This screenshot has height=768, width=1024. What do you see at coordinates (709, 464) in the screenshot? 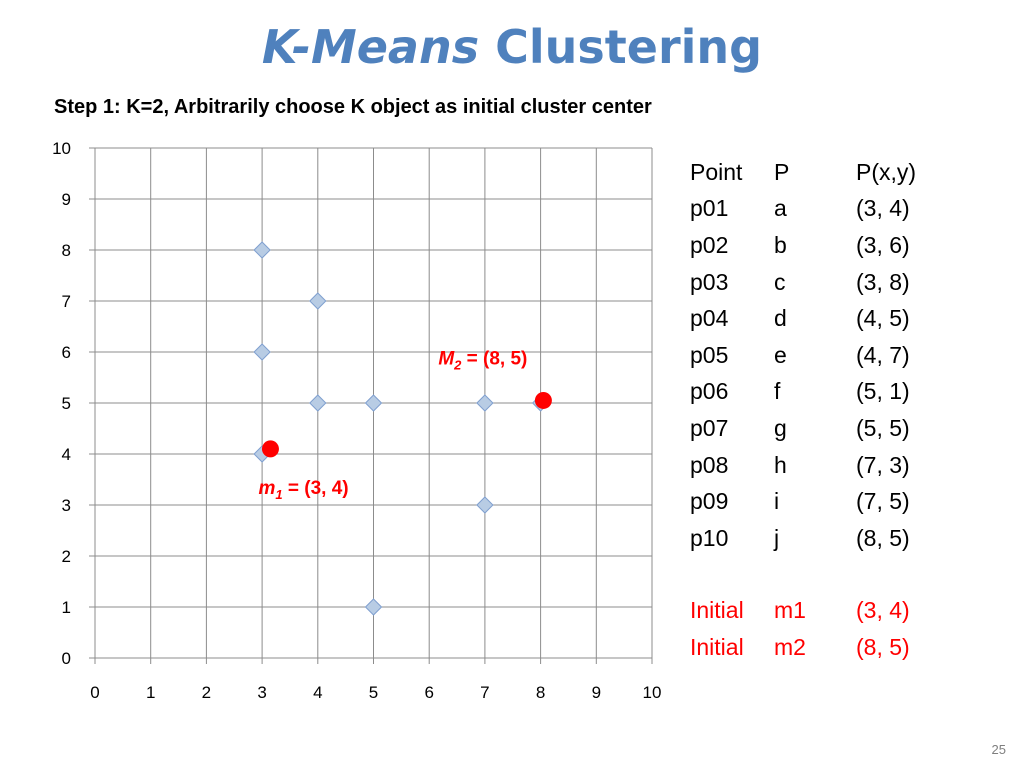
I see `table-cell: p08` at bounding box center [709, 464].